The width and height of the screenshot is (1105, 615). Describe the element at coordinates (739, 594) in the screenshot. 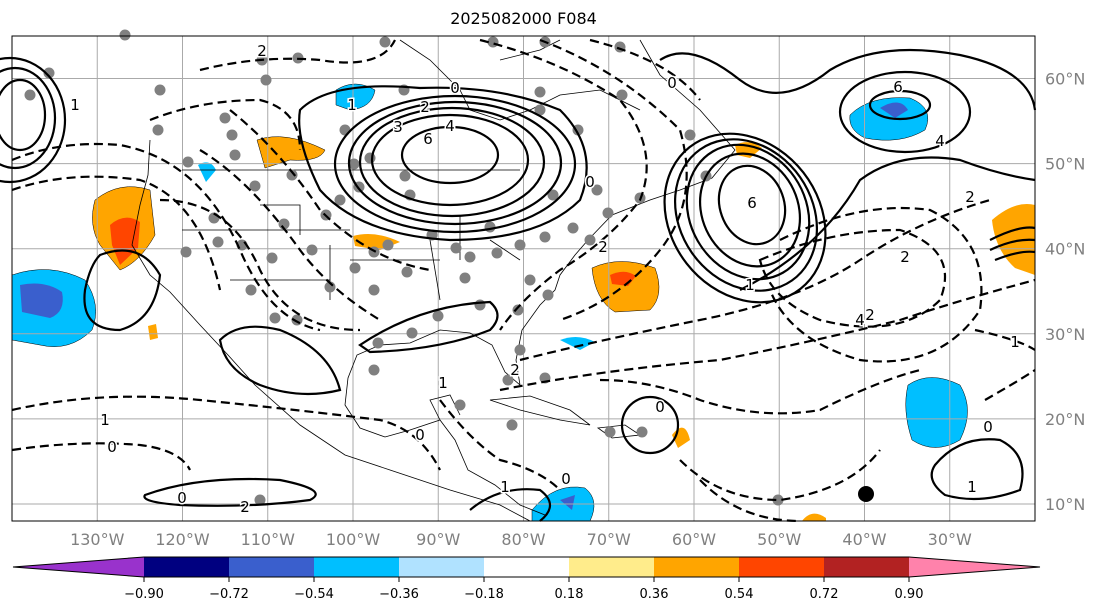

I see `colorbar-tick-label: 0.54` at that location.